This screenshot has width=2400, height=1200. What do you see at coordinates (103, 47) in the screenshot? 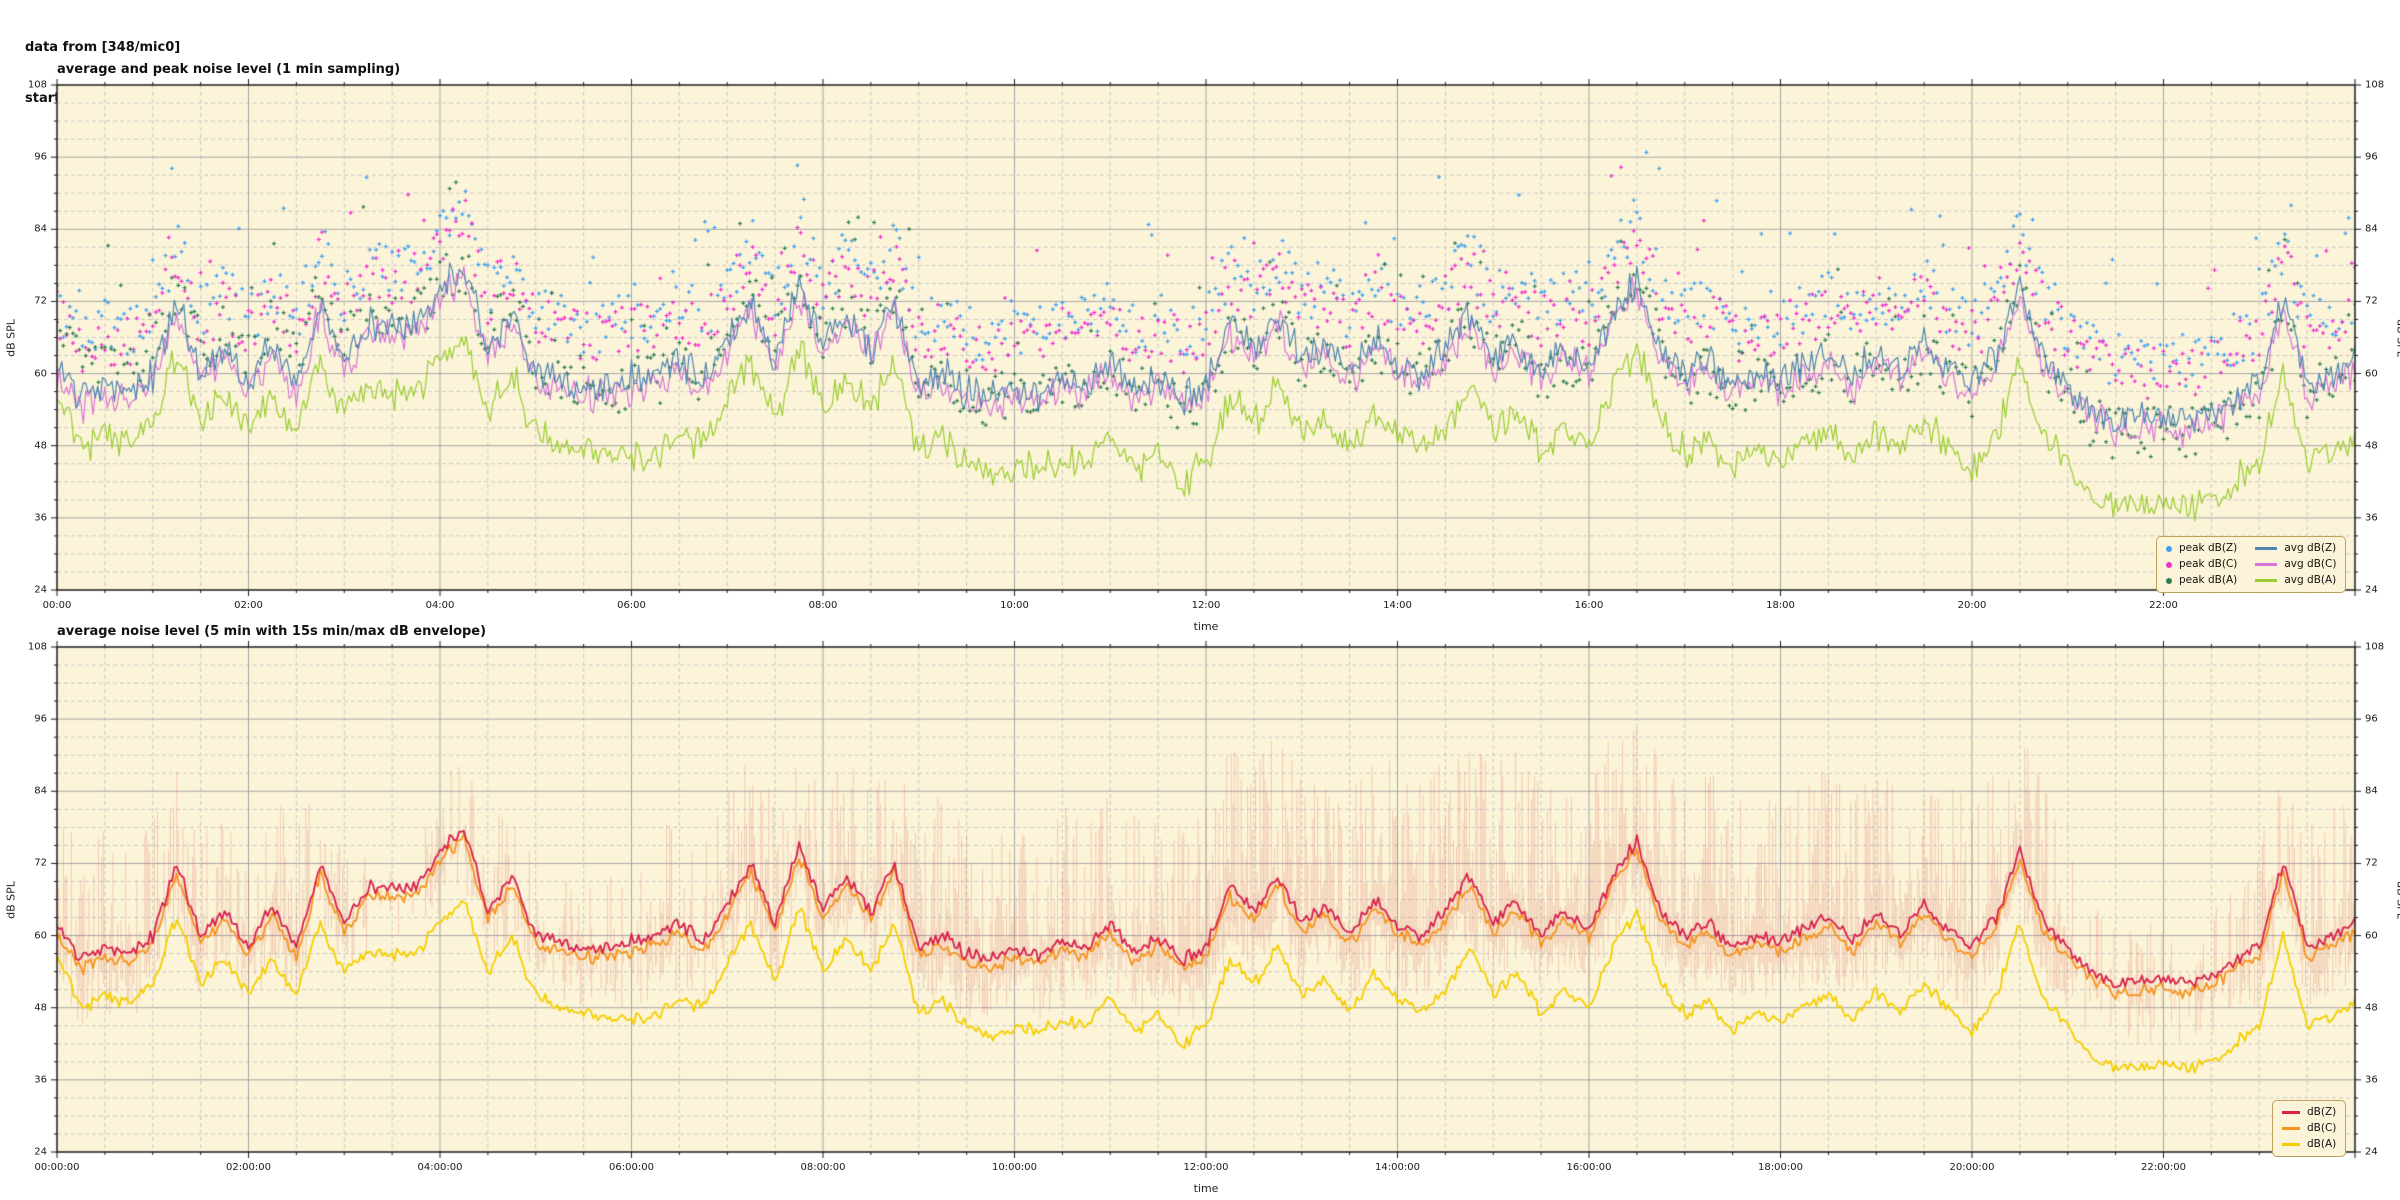
I see `header-line-1: data from [348/mic0]` at bounding box center [103, 47].